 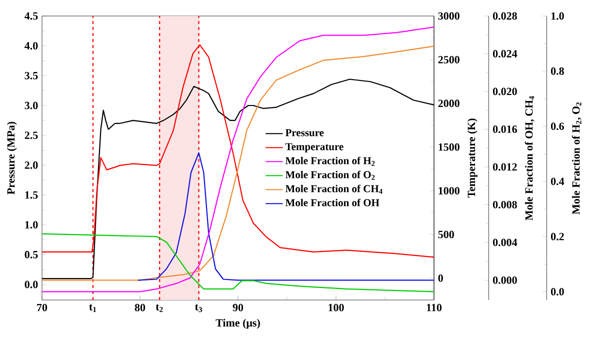 I want to click on x-axis-title: Time (μs), so click(x=238, y=323).